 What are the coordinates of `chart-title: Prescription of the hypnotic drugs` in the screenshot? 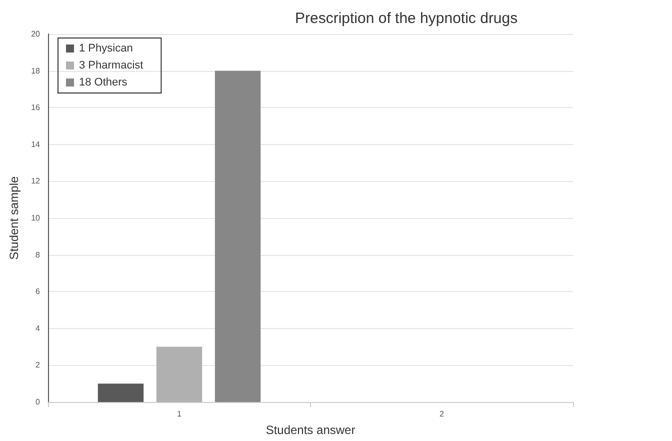 It's located at (406, 18).